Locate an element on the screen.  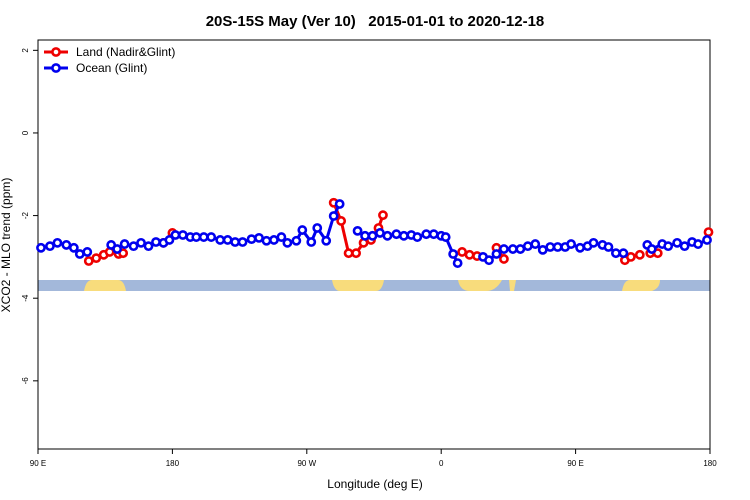
x-tick-label: 90 W is located at coordinates (306, 463).